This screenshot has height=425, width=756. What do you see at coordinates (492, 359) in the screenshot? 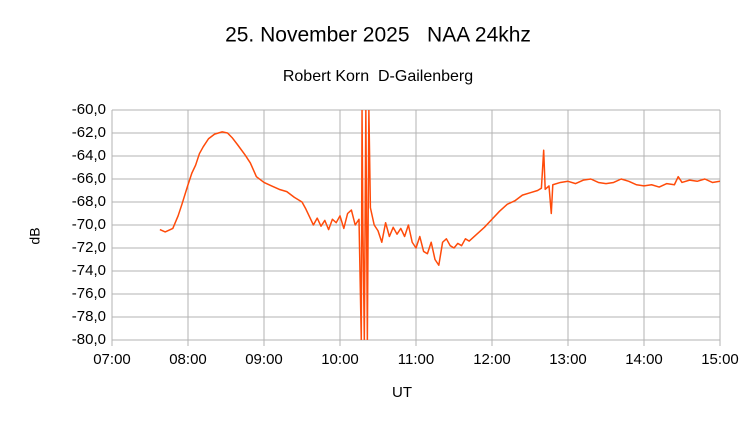
I see `x-tick-label: 12:00` at bounding box center [492, 359].